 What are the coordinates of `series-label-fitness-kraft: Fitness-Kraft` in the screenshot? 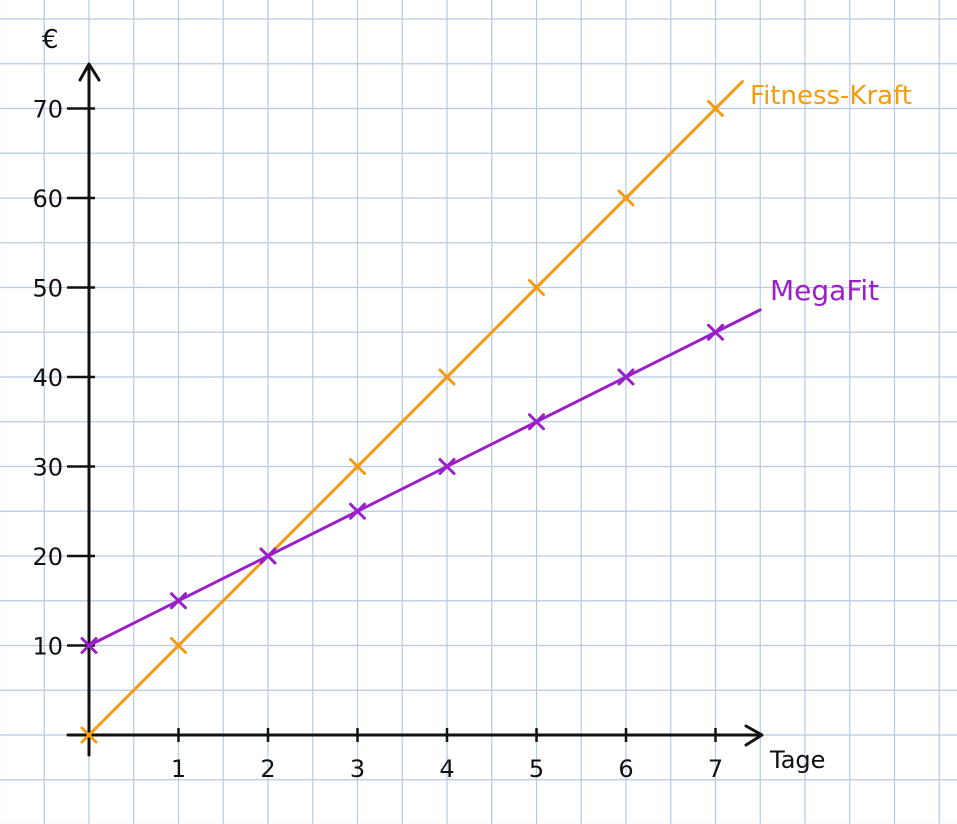 It's located at (831, 96).